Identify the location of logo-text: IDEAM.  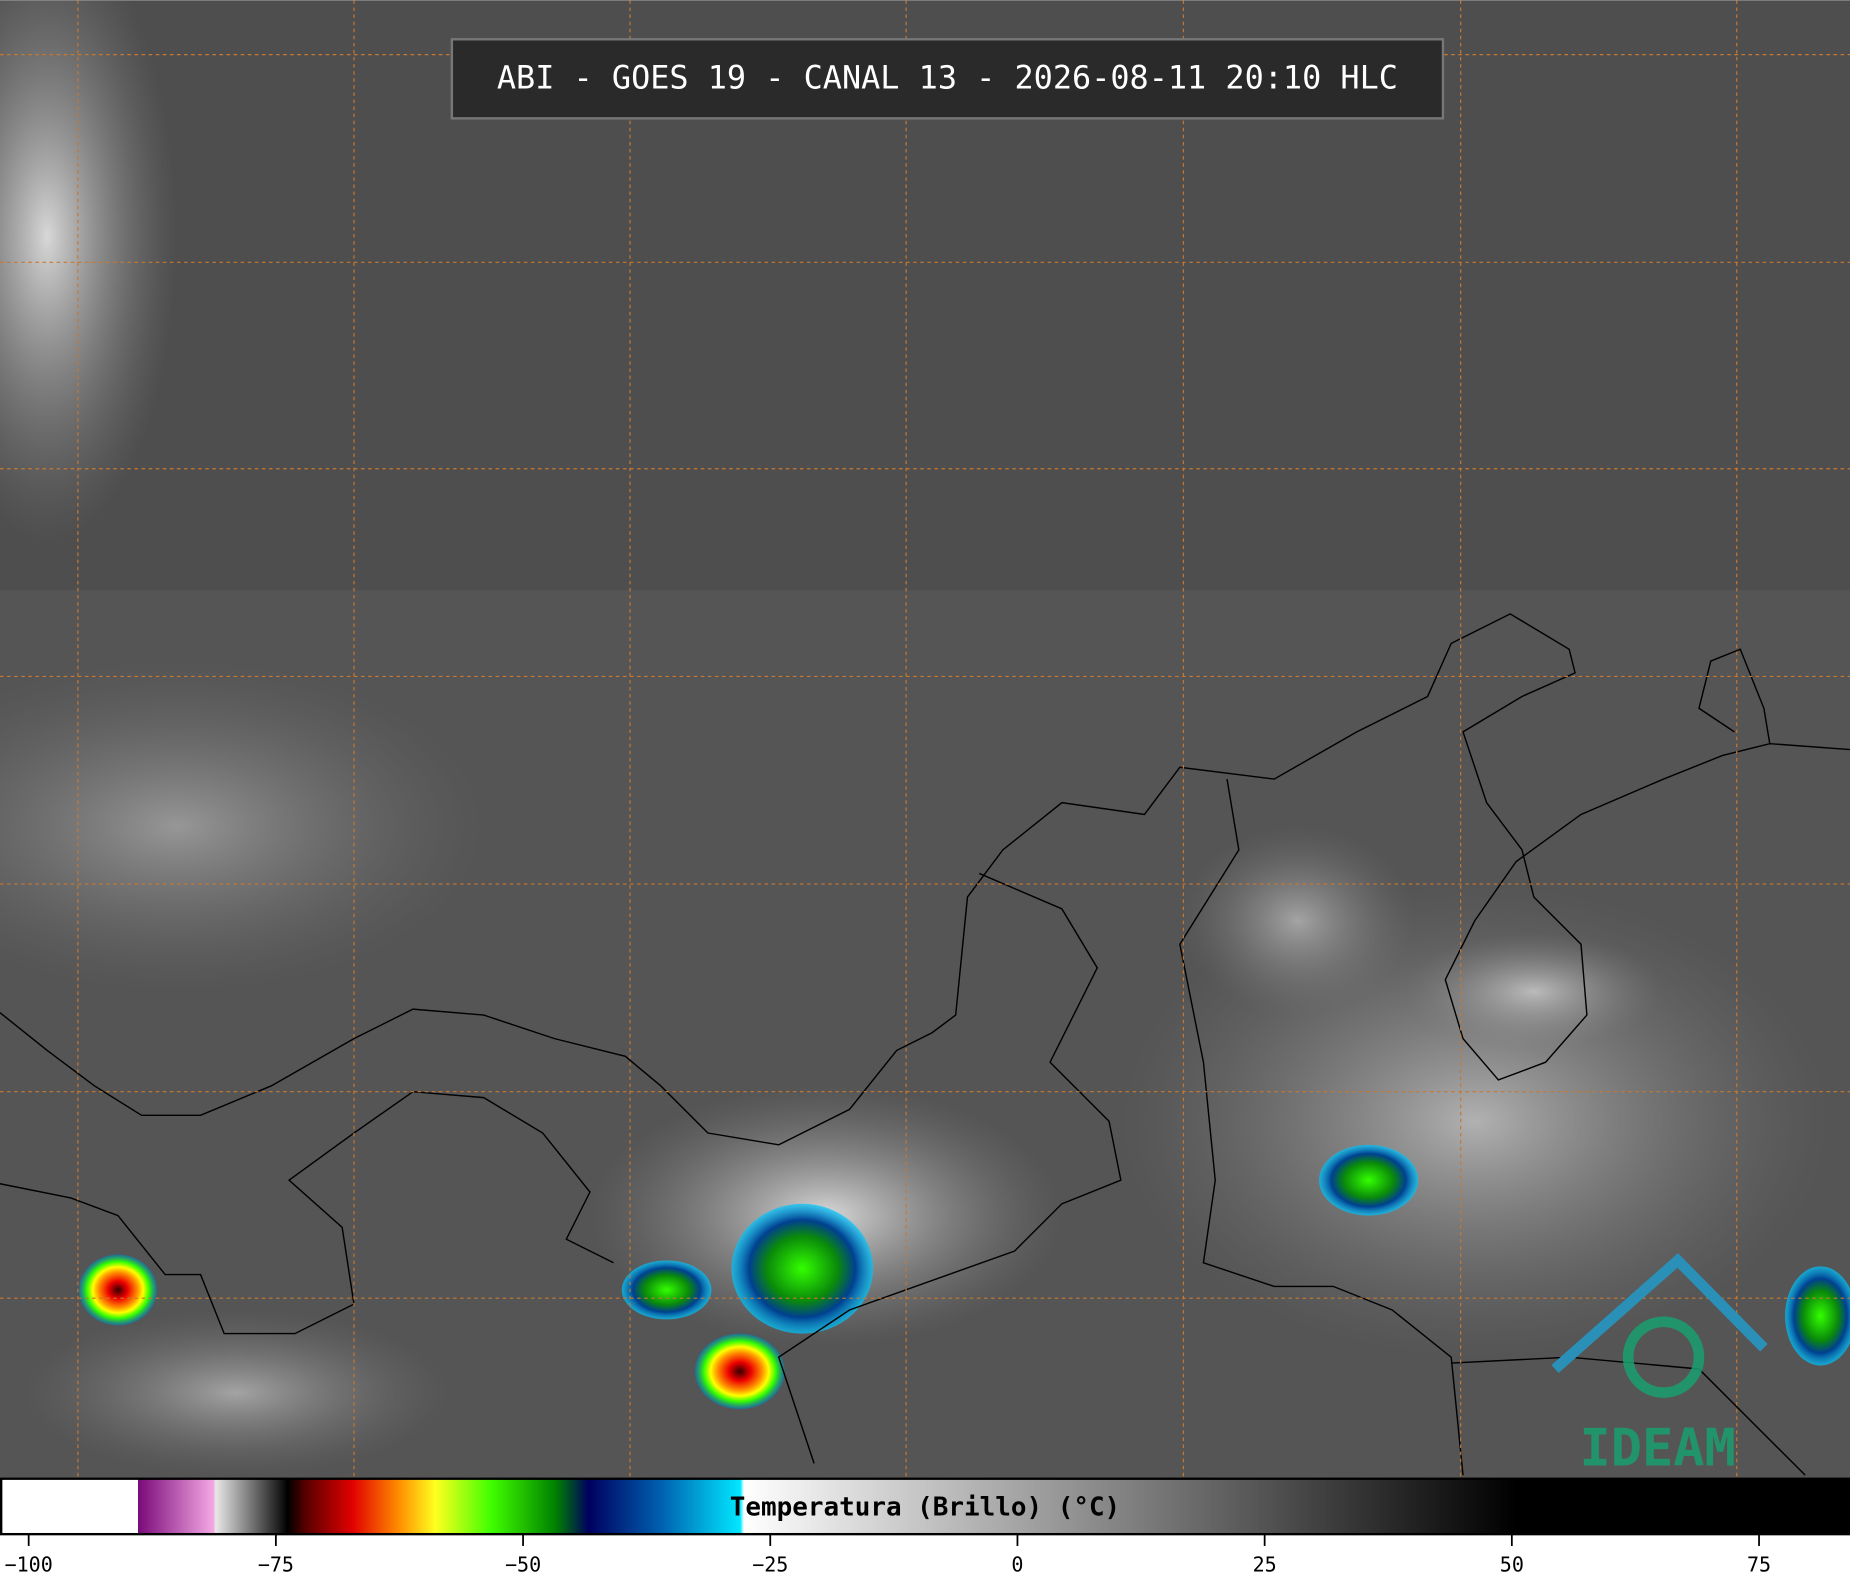
(1658, 1449).